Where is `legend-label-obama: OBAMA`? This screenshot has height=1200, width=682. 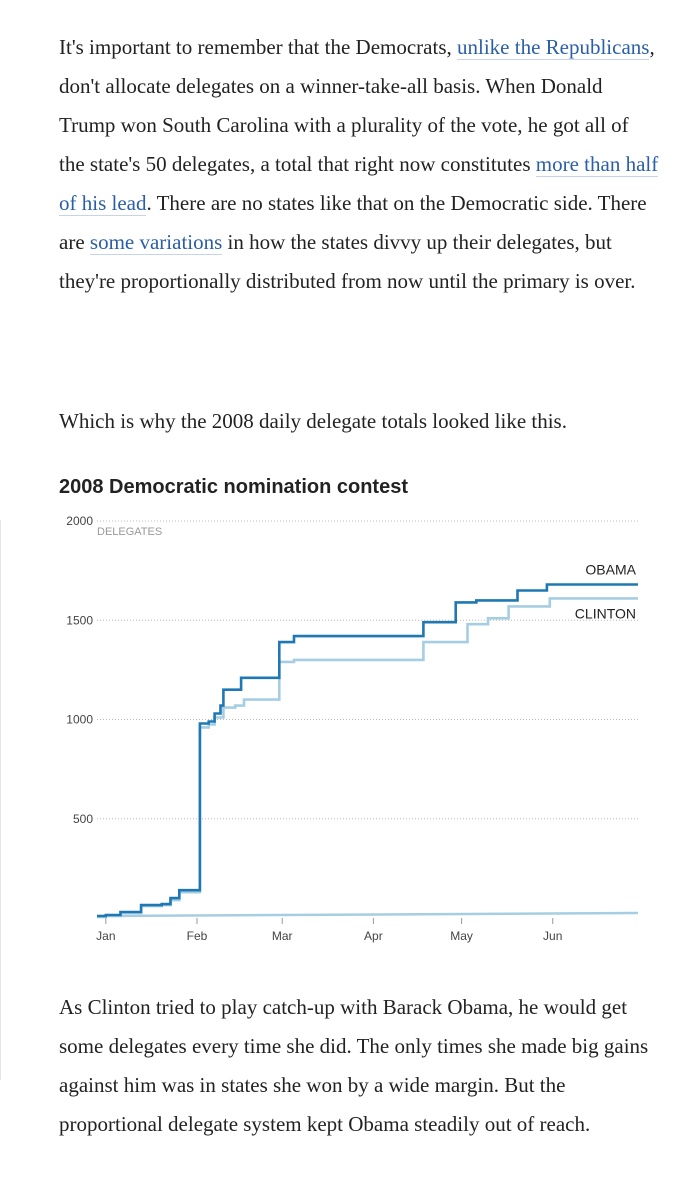
legend-label-obama: OBAMA is located at coordinates (610, 570).